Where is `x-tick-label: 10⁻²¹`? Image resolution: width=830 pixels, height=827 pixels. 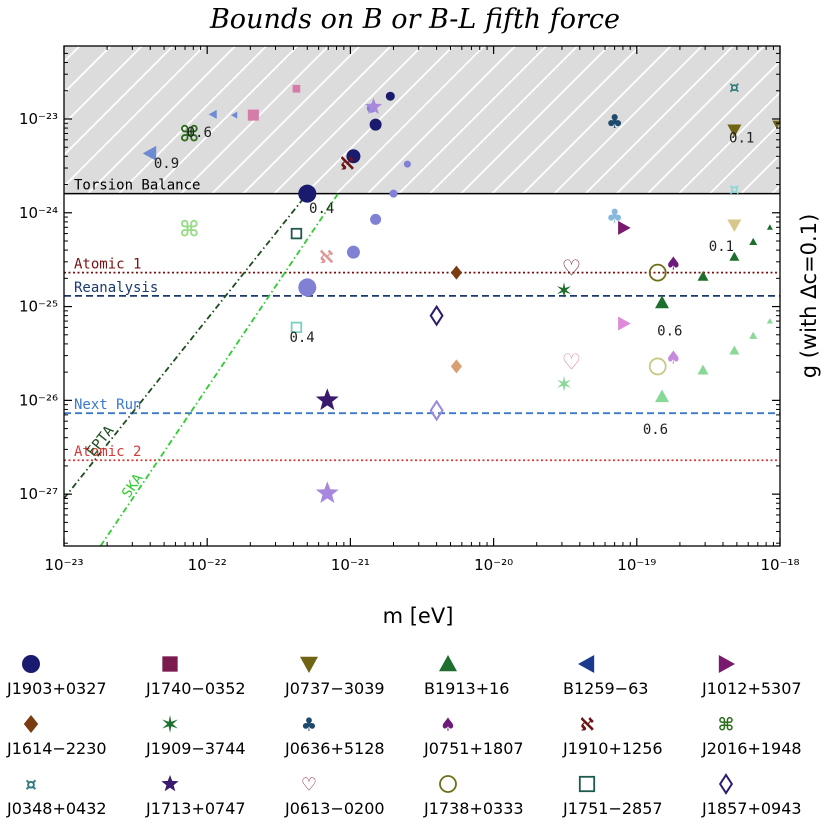 x-tick-label: 10⁻²¹ is located at coordinates (350, 565).